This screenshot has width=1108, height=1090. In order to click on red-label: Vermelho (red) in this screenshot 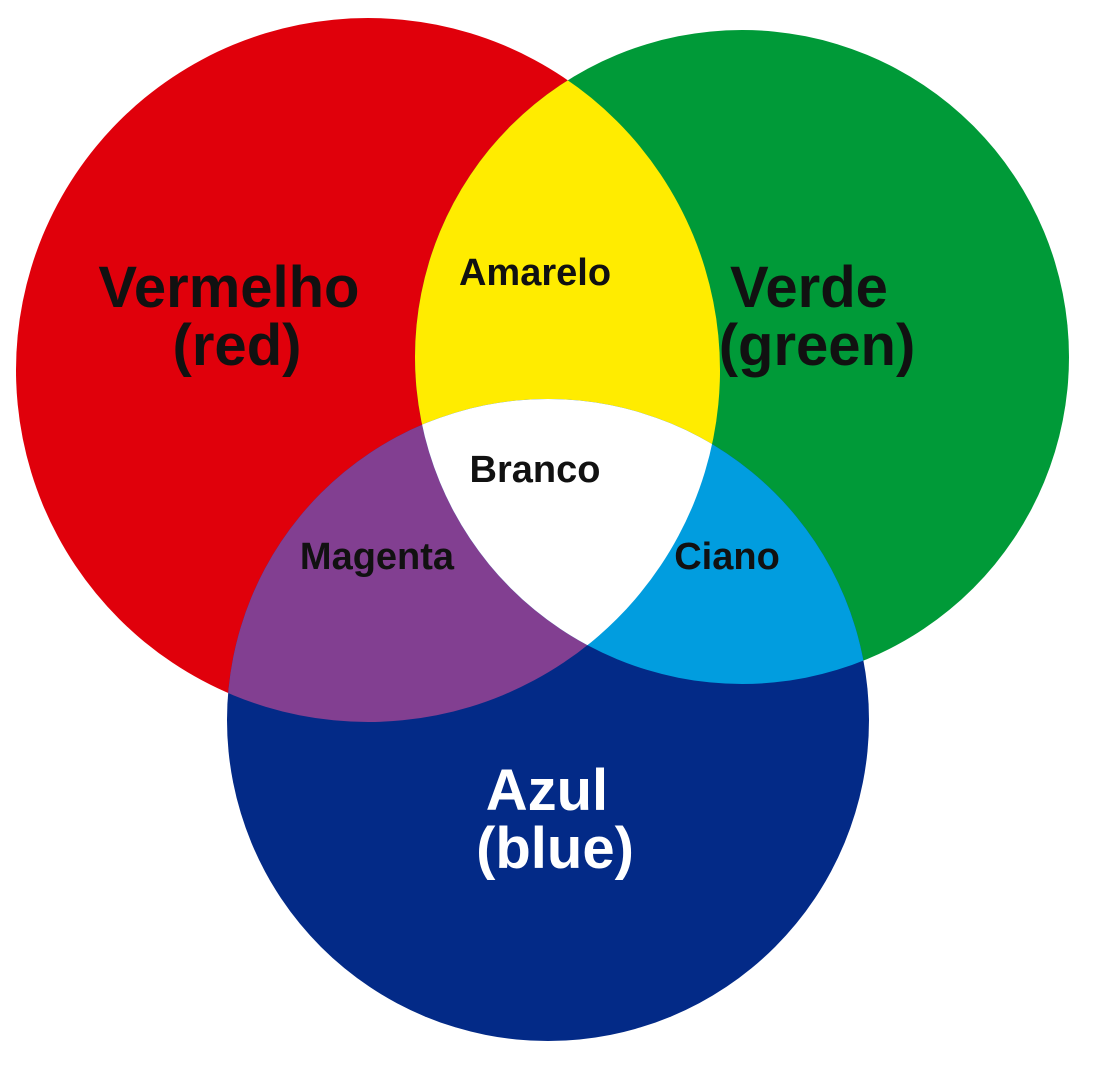, I will do `click(236, 316)`.